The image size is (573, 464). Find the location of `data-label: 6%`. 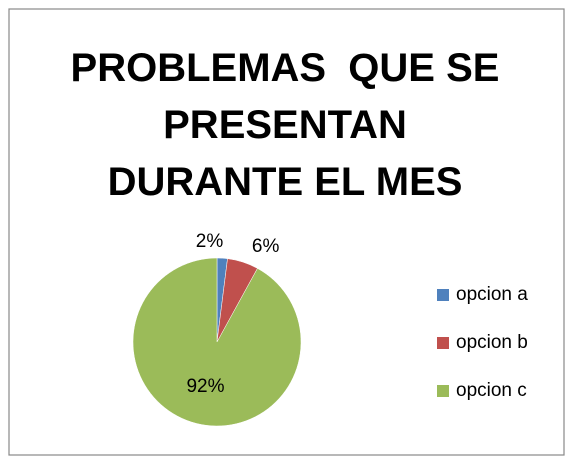

data-label: 6% is located at coordinates (266, 246).